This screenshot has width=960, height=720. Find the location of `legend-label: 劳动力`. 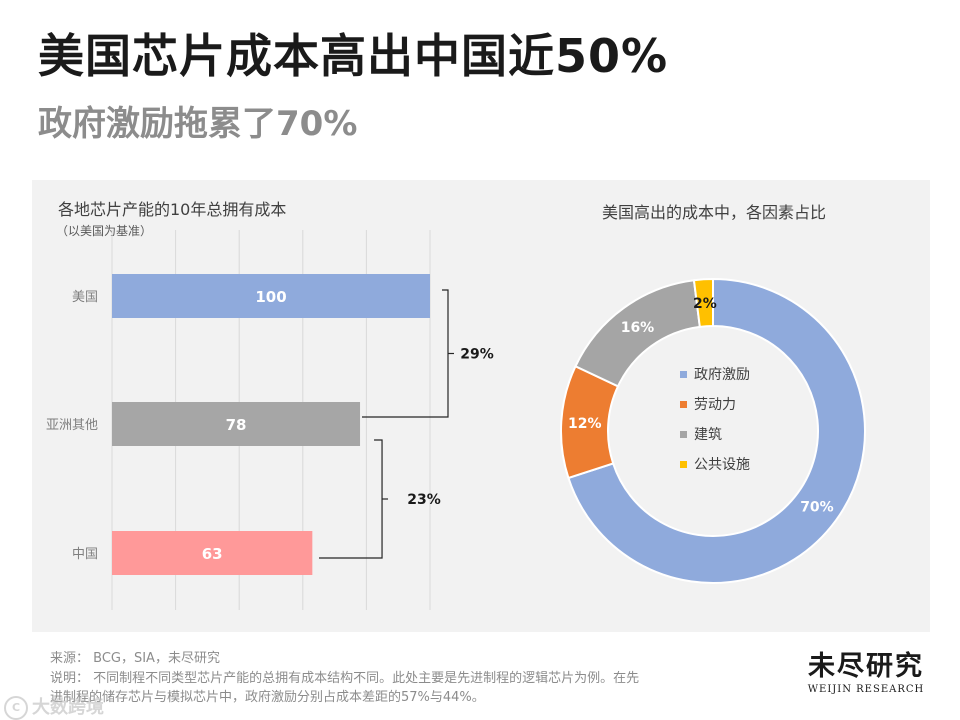

legend-label: 劳动力 is located at coordinates (715, 405).